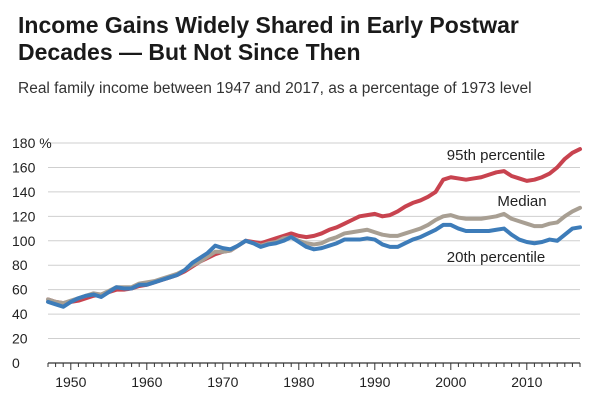 The image size is (599, 403). Describe the element at coordinates (146, 382) in the screenshot. I see `x-tick-label: 1960` at that location.